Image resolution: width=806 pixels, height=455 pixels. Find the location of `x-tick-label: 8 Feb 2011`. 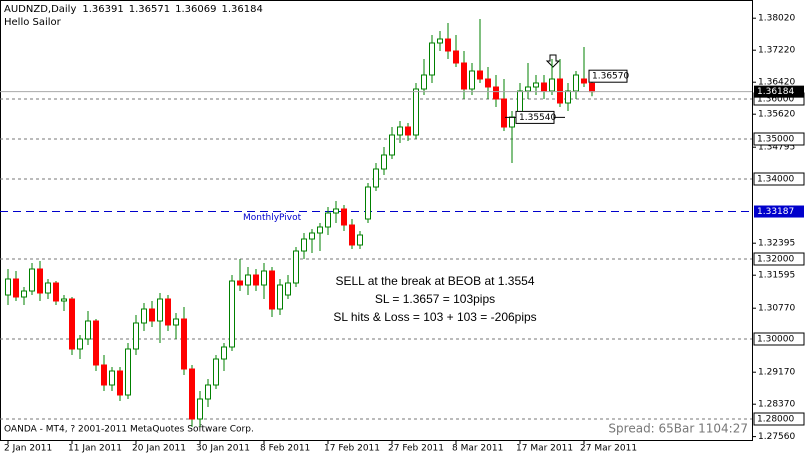

x-tick-label: 8 Feb 2011 is located at coordinates (285, 449).